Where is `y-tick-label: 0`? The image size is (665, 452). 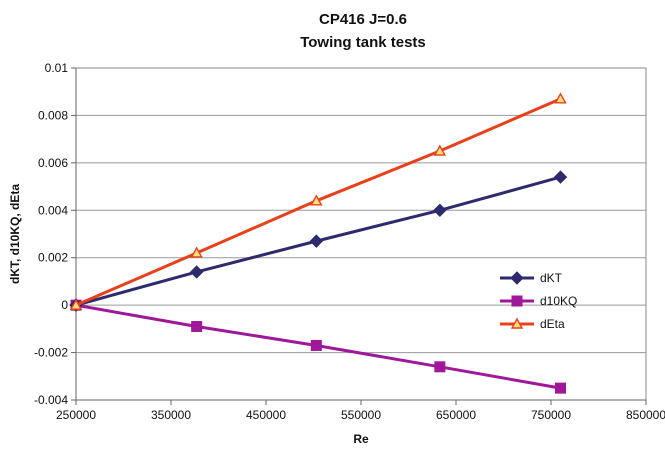
y-tick-label: 0 is located at coordinates (64, 305).